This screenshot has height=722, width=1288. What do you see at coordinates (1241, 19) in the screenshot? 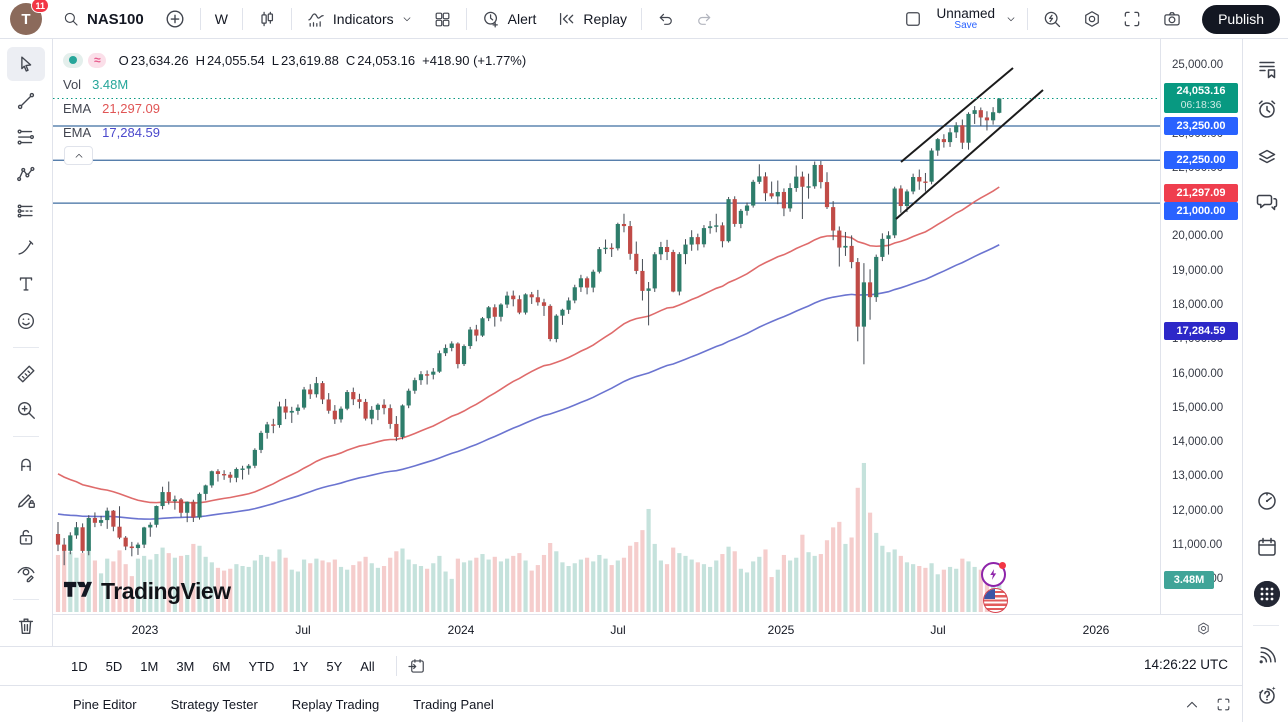
I see `publish-button: Publish` at bounding box center [1241, 19].